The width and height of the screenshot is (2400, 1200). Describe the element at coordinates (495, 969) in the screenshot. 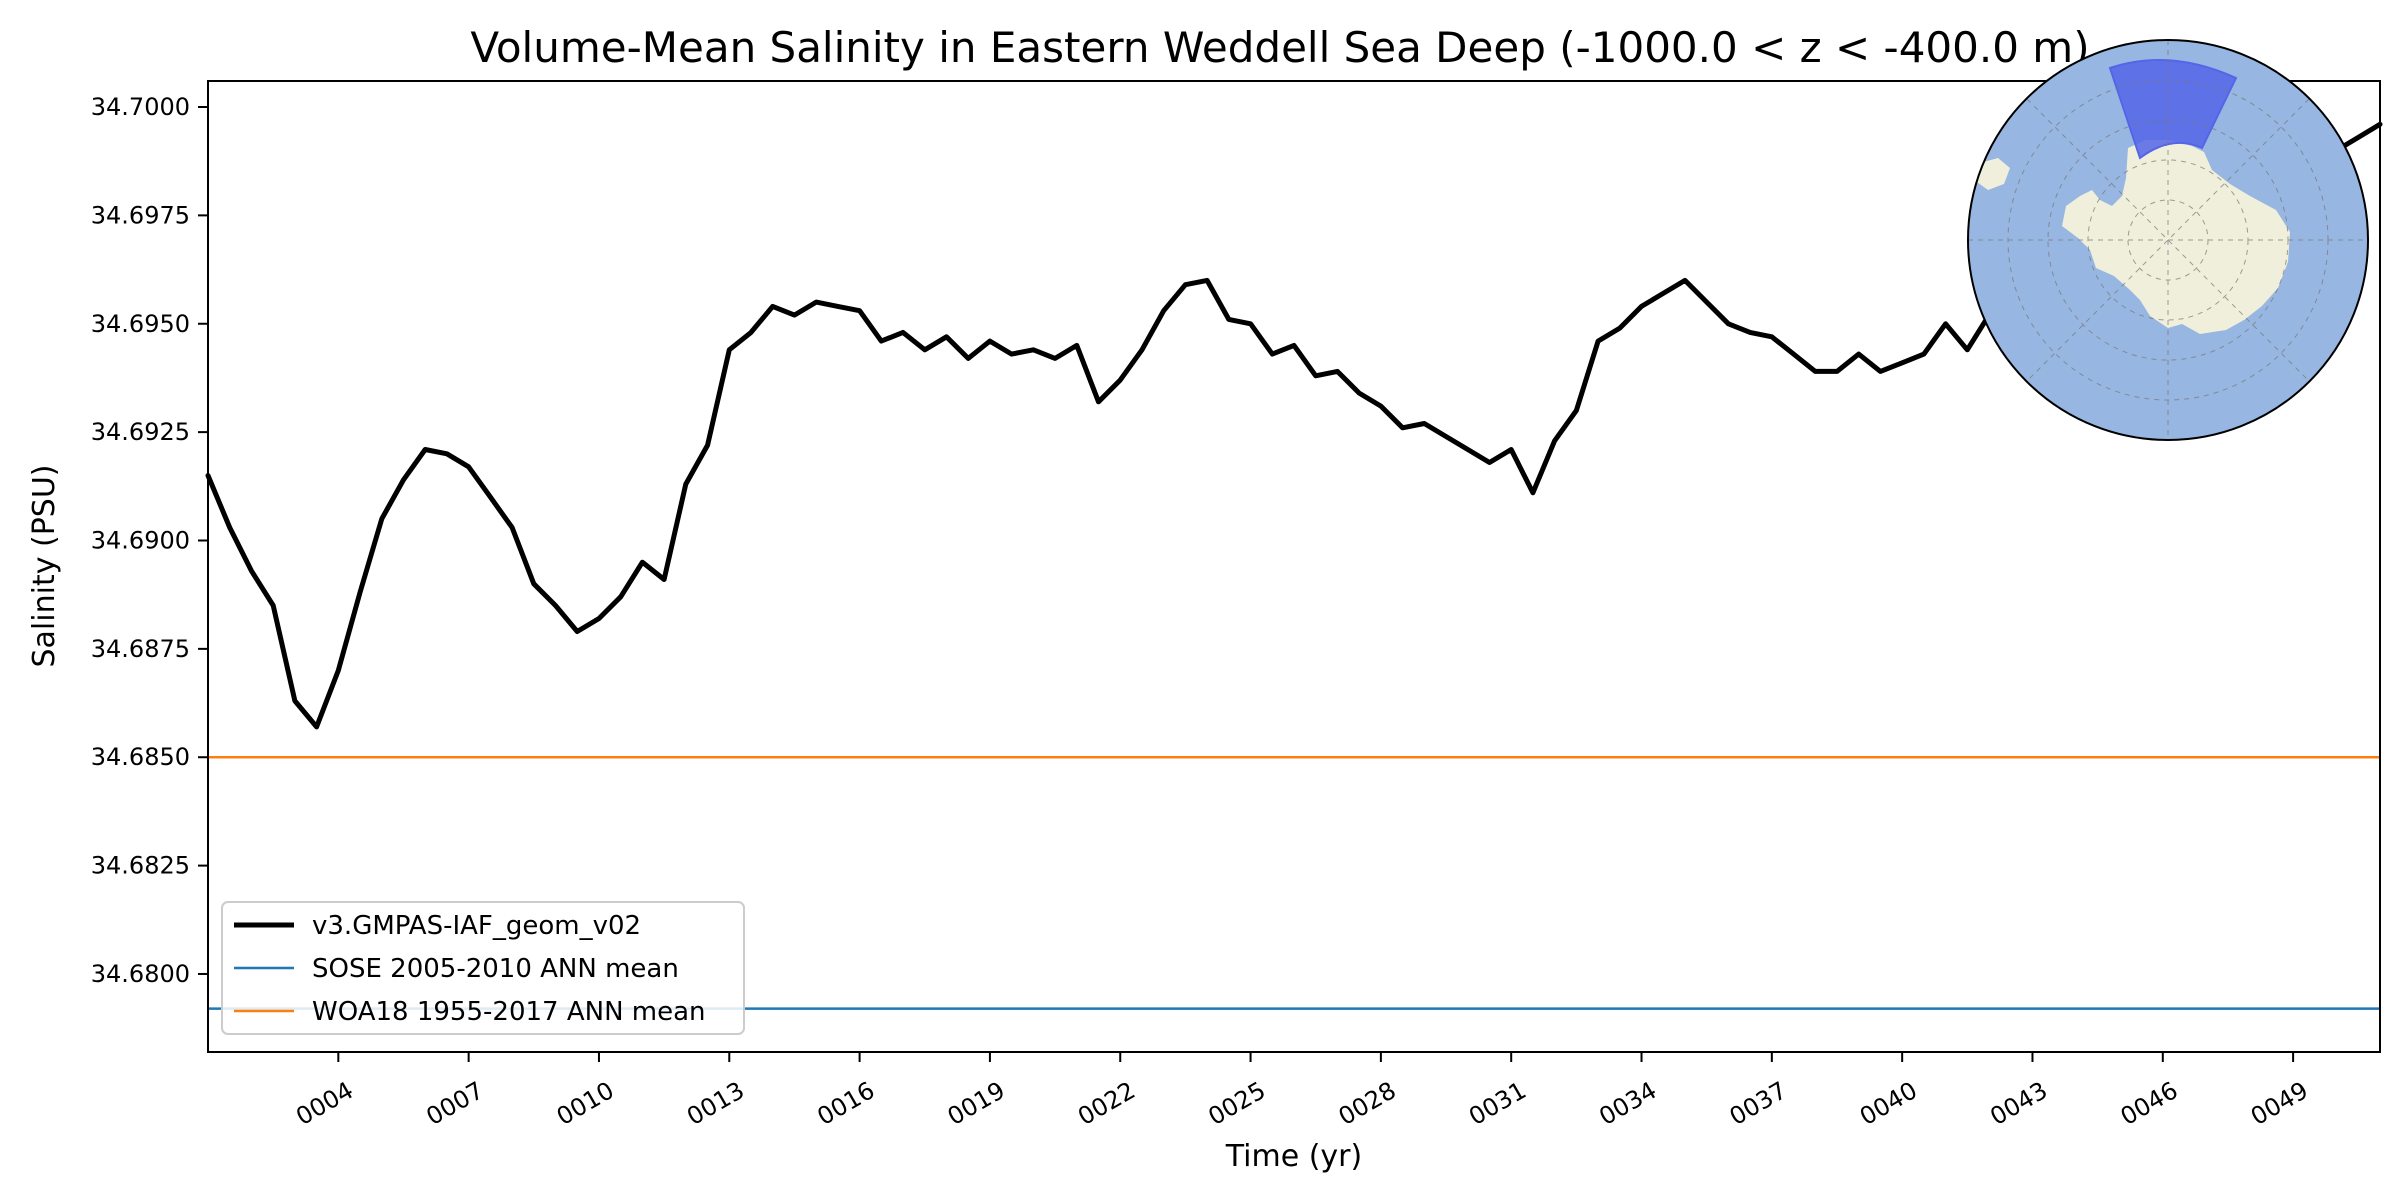

I see `legend-label-sose: SOSE 2005-2010 ANN mean` at that location.